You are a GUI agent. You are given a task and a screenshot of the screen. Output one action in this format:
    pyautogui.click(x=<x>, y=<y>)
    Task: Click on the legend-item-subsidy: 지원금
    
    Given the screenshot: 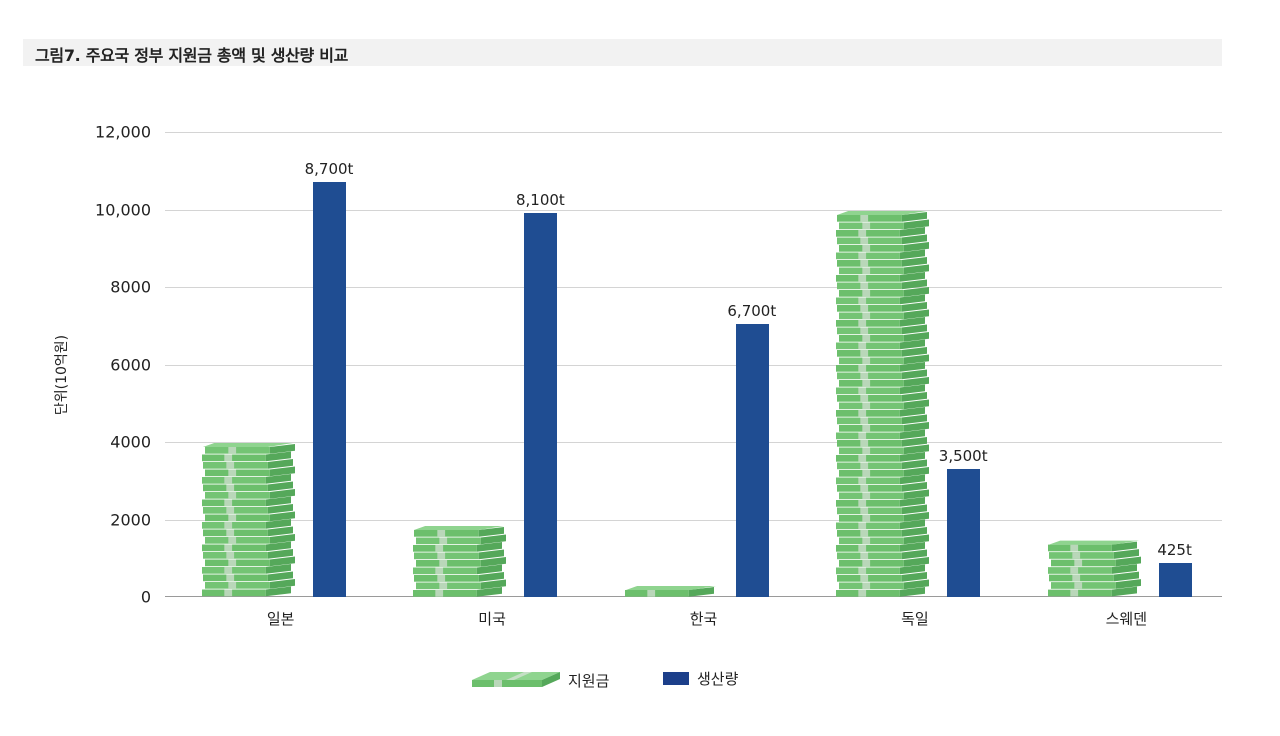 What is the action you would take?
    pyautogui.click(x=539, y=680)
    